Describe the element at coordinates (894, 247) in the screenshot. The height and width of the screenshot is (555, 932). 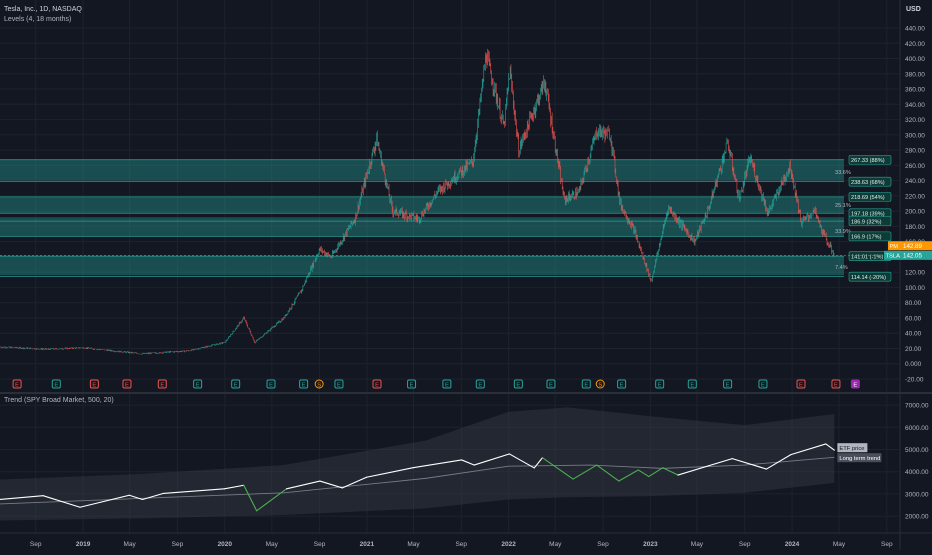
I see `prev-close-tag: PM` at that location.